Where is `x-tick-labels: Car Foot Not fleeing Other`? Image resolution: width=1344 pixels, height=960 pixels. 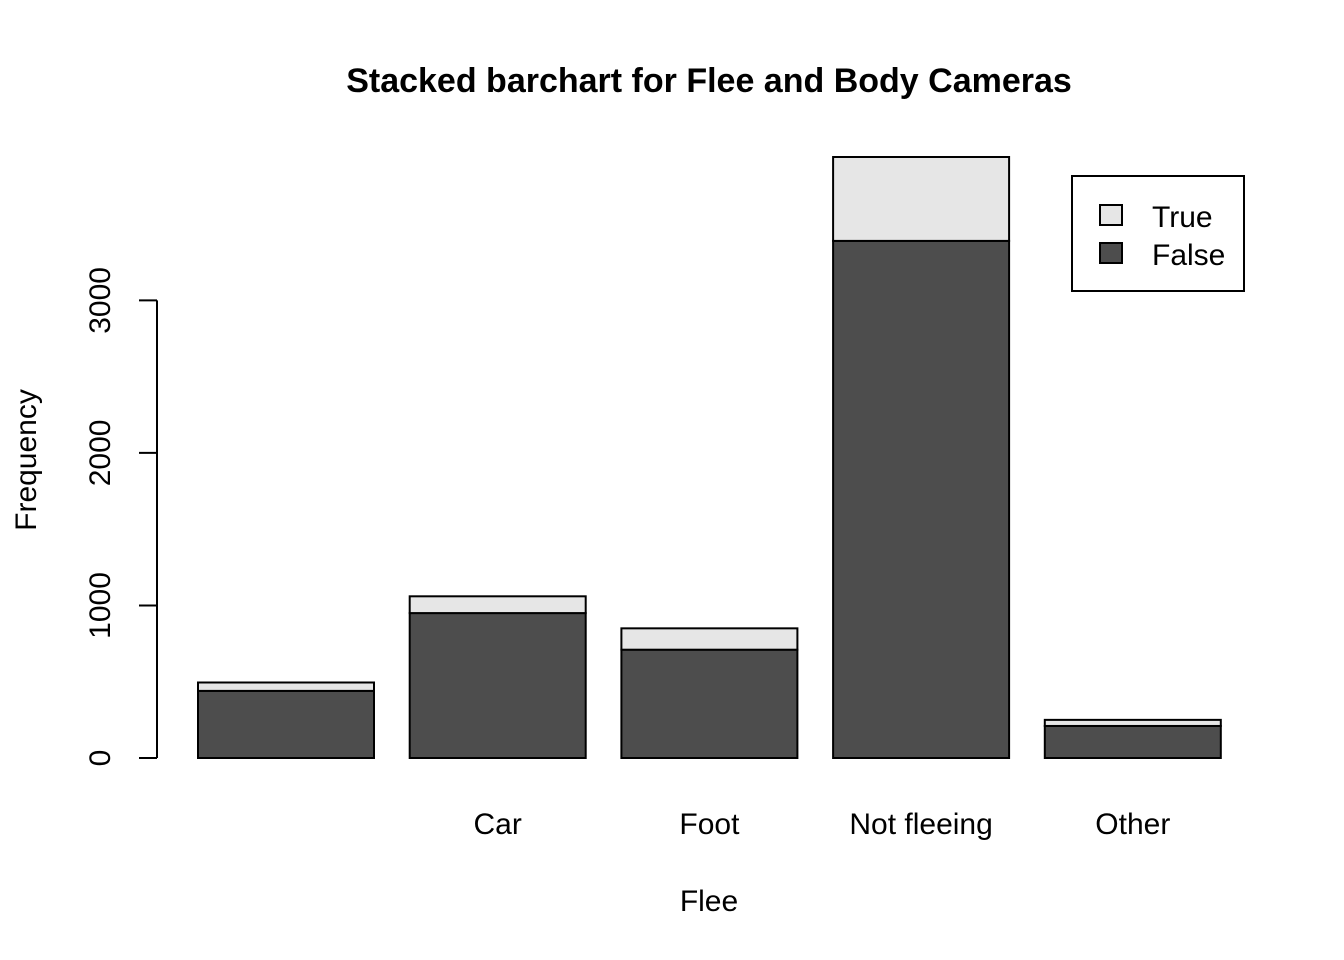 x-tick-labels: Car Foot Not fleeing Other is located at coordinates (822, 824).